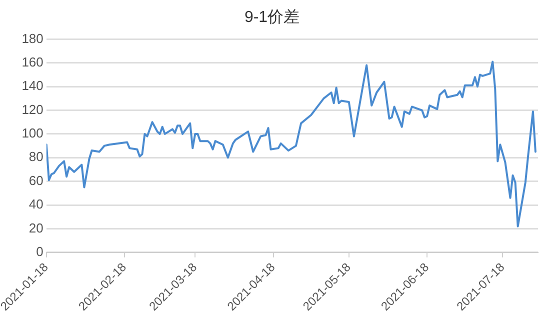 The image size is (550, 321). What do you see at coordinates (40, 251) in the screenshot?
I see `y-tick-label: 0` at bounding box center [40, 251].